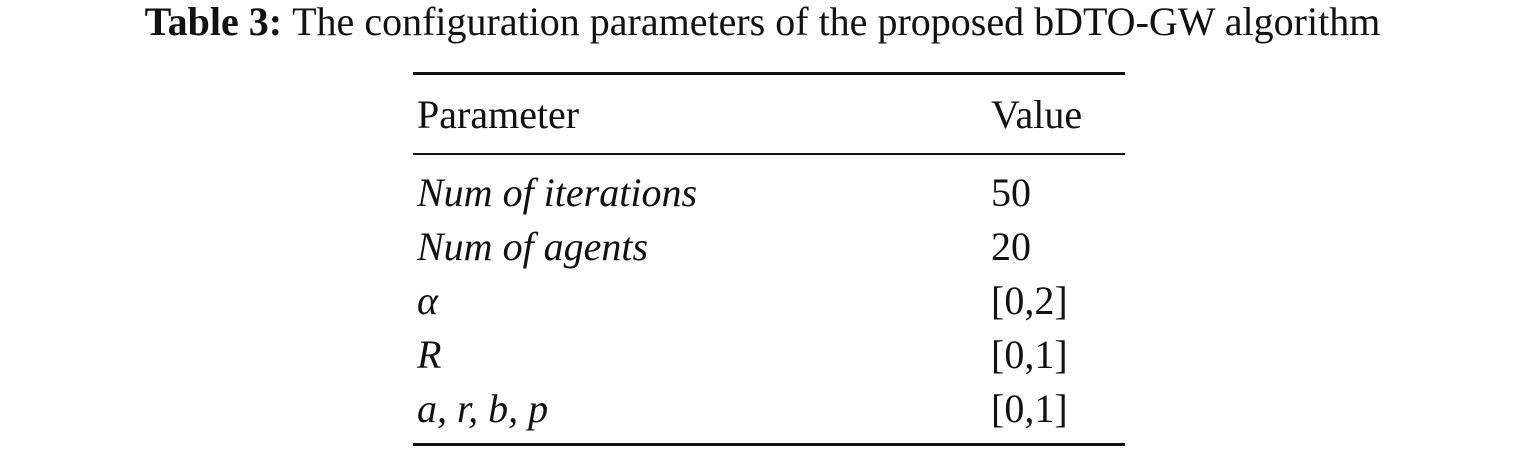  Describe the element at coordinates (533, 246) in the screenshot. I see `param-cell: Num of agents` at that location.